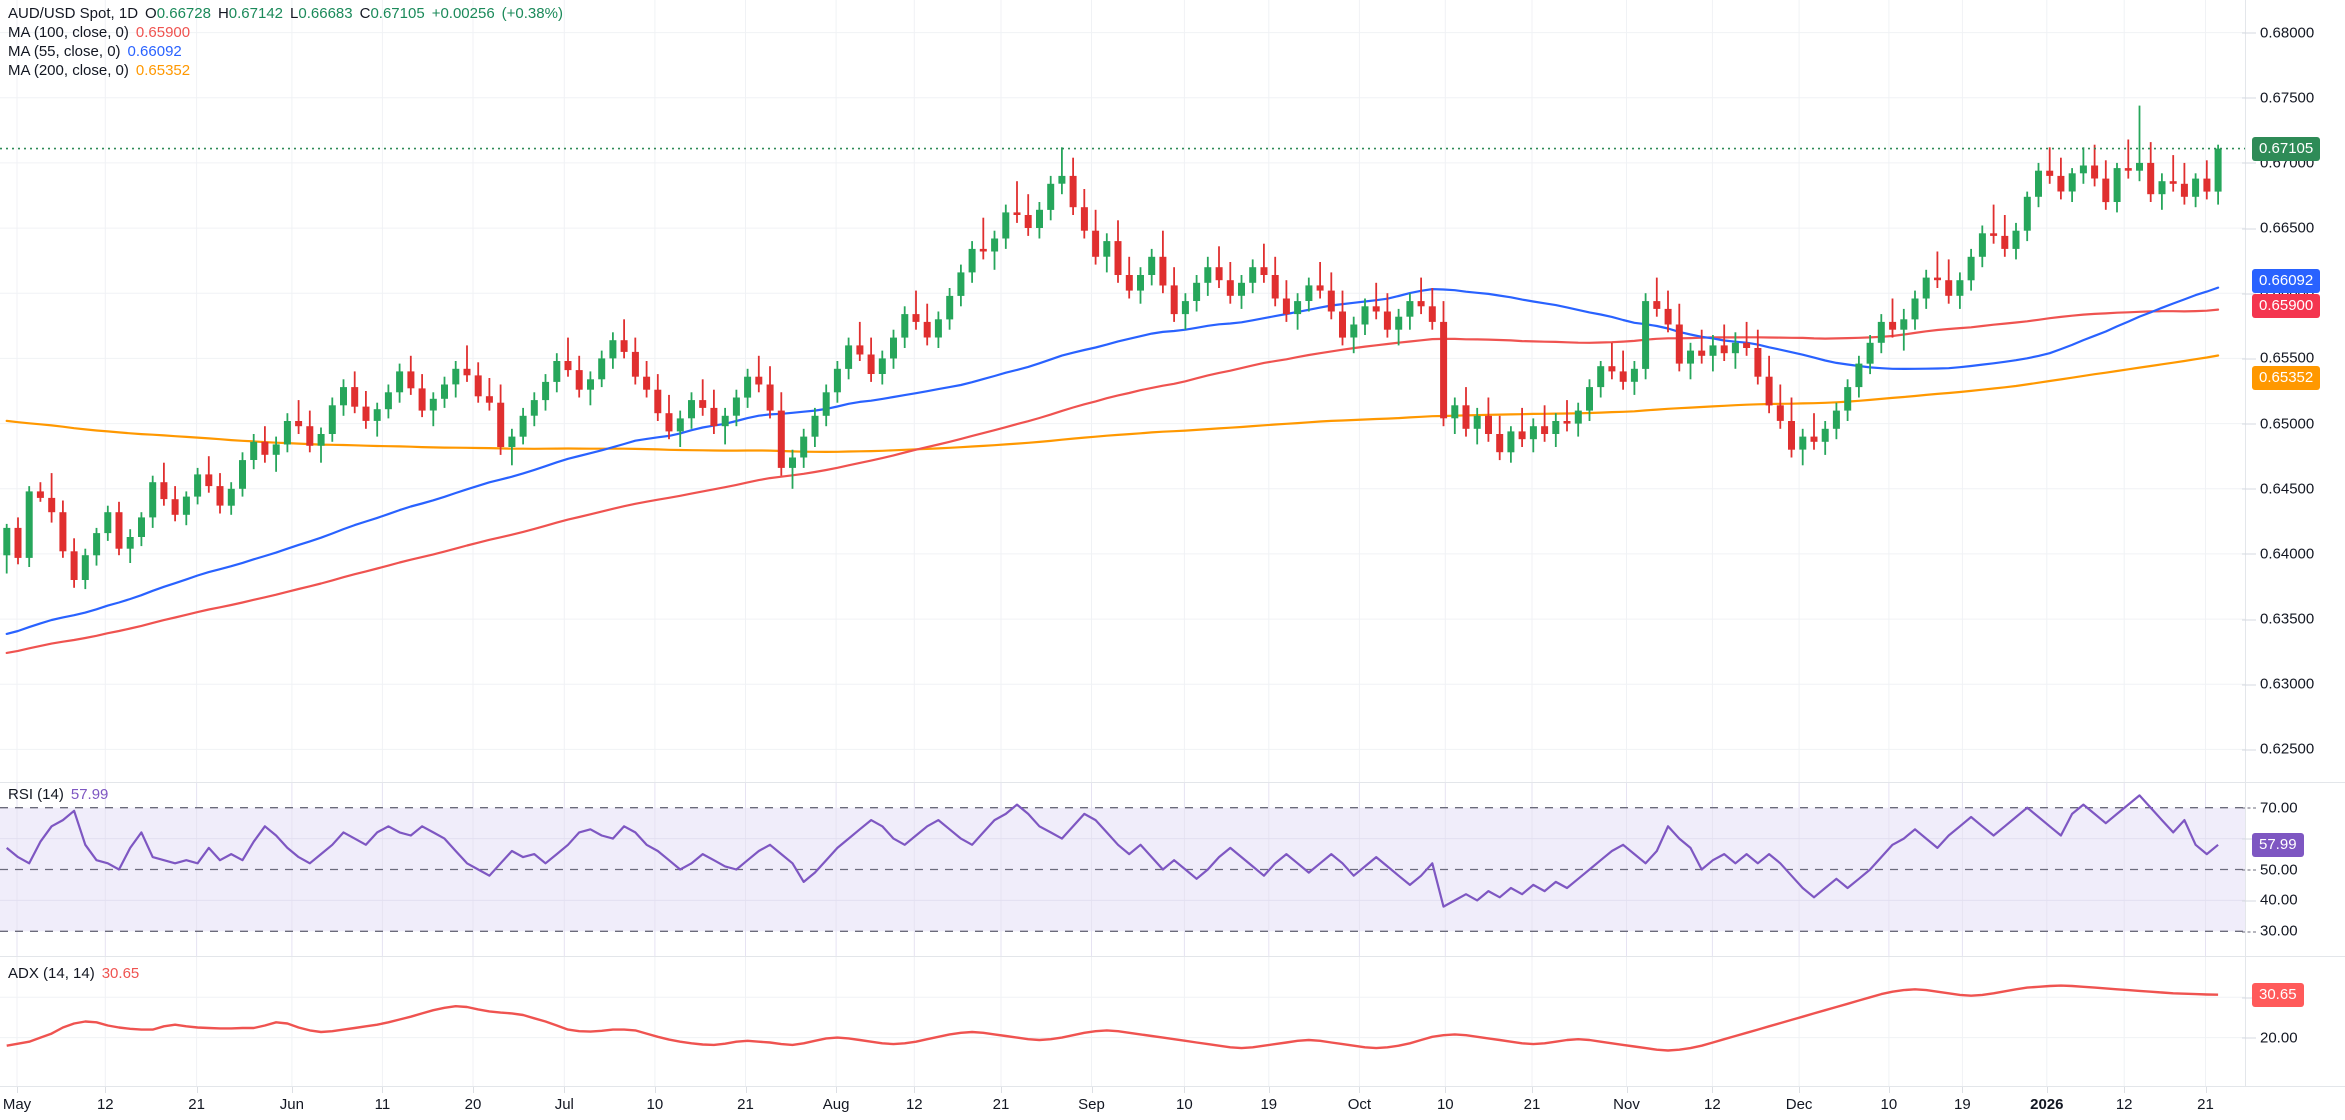 This screenshot has width=2345, height=1120. I want to click on price-tick: 0.63000, so click(2278, 684).